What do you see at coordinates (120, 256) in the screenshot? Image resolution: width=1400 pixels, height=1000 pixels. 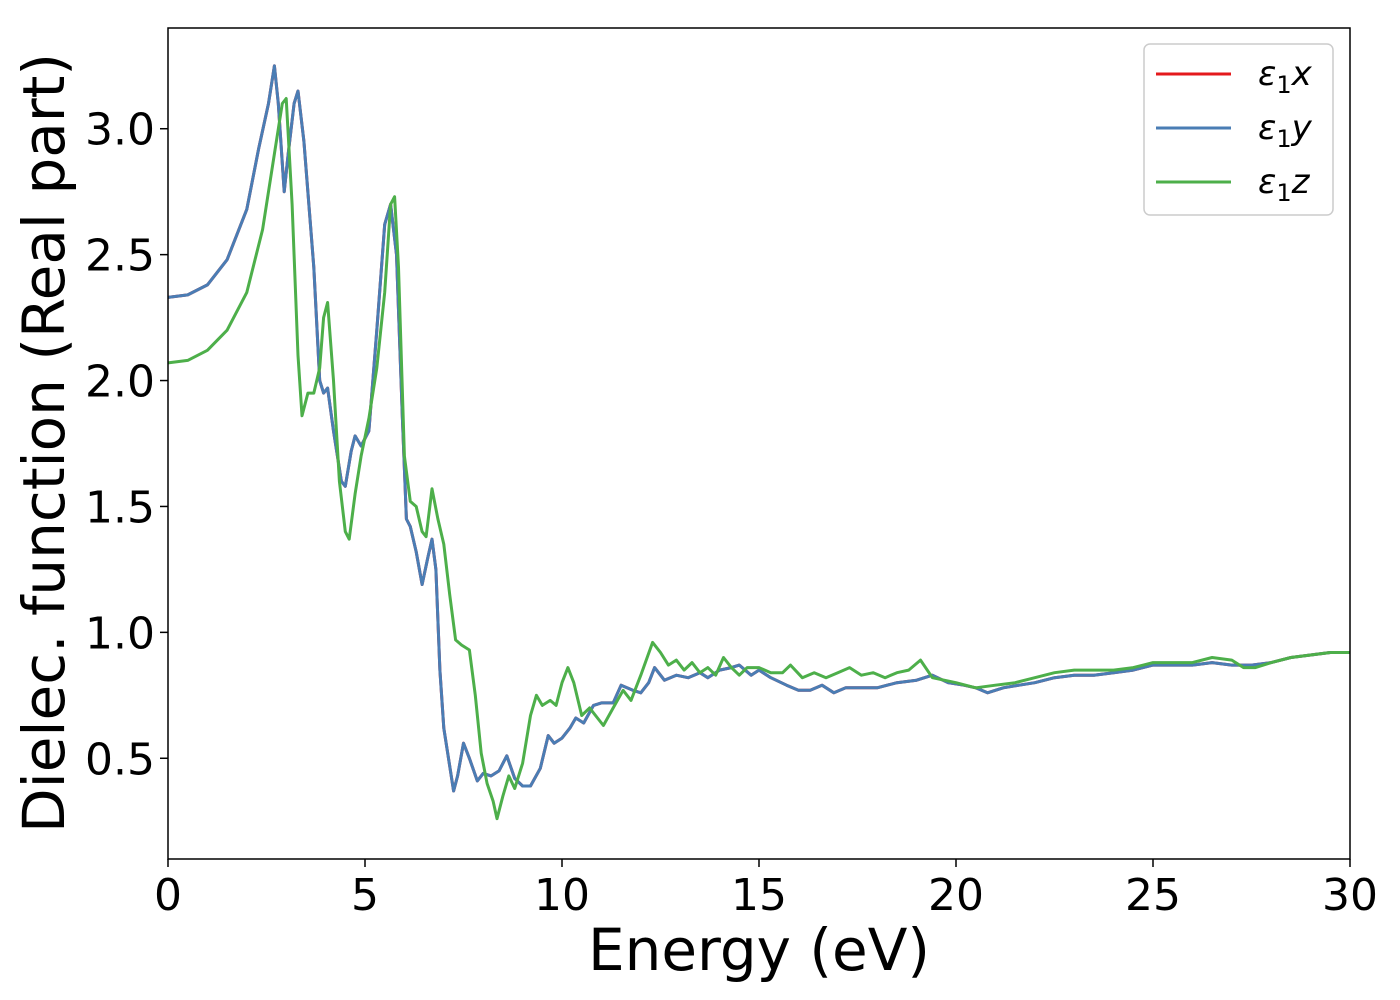 I see `y-tick-label: 2.5` at bounding box center [120, 256].